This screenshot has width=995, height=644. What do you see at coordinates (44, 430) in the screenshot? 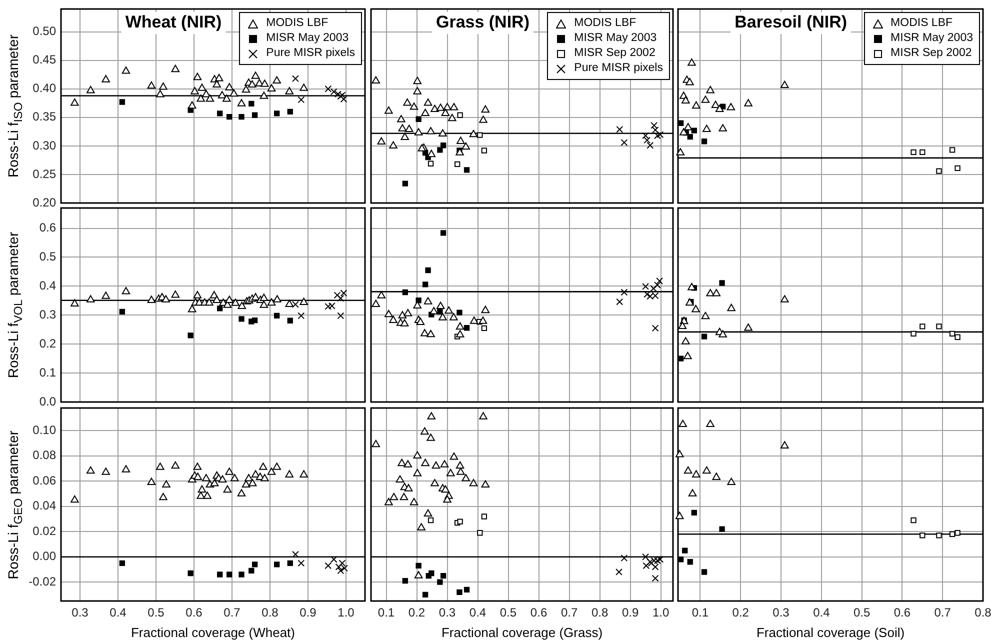
I see `y-tick-label: 0.10` at bounding box center [44, 430].